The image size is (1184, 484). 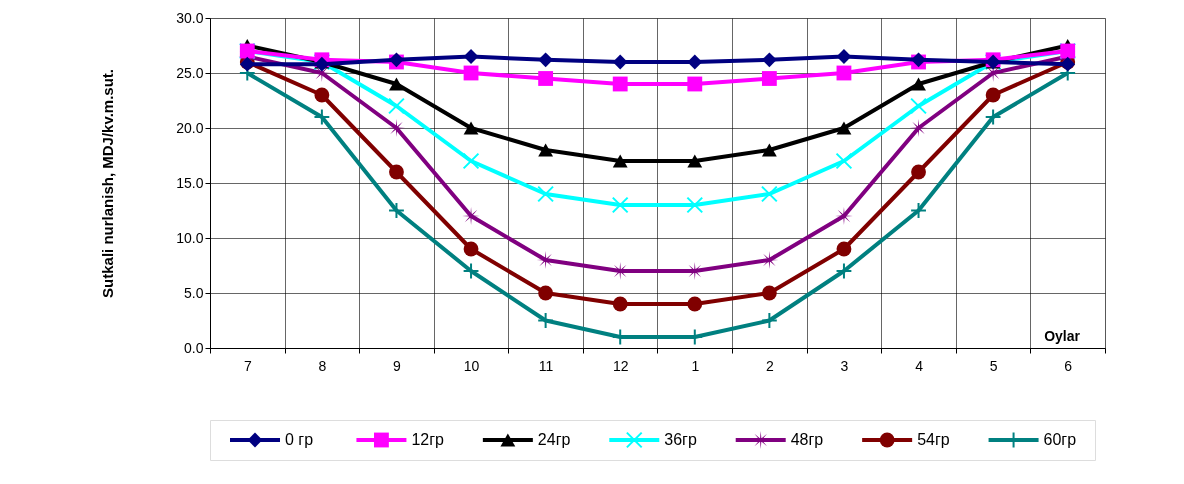 I want to click on y-tick-label: 0.0, so click(x=194, y=347).